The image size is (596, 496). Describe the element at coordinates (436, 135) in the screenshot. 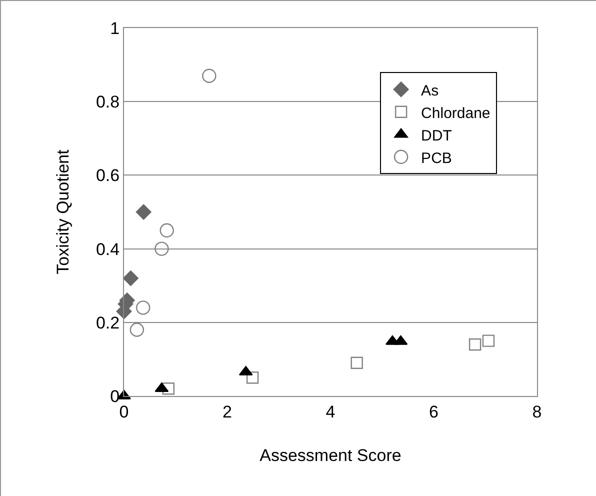

I see `legend-label: DDT` at that location.